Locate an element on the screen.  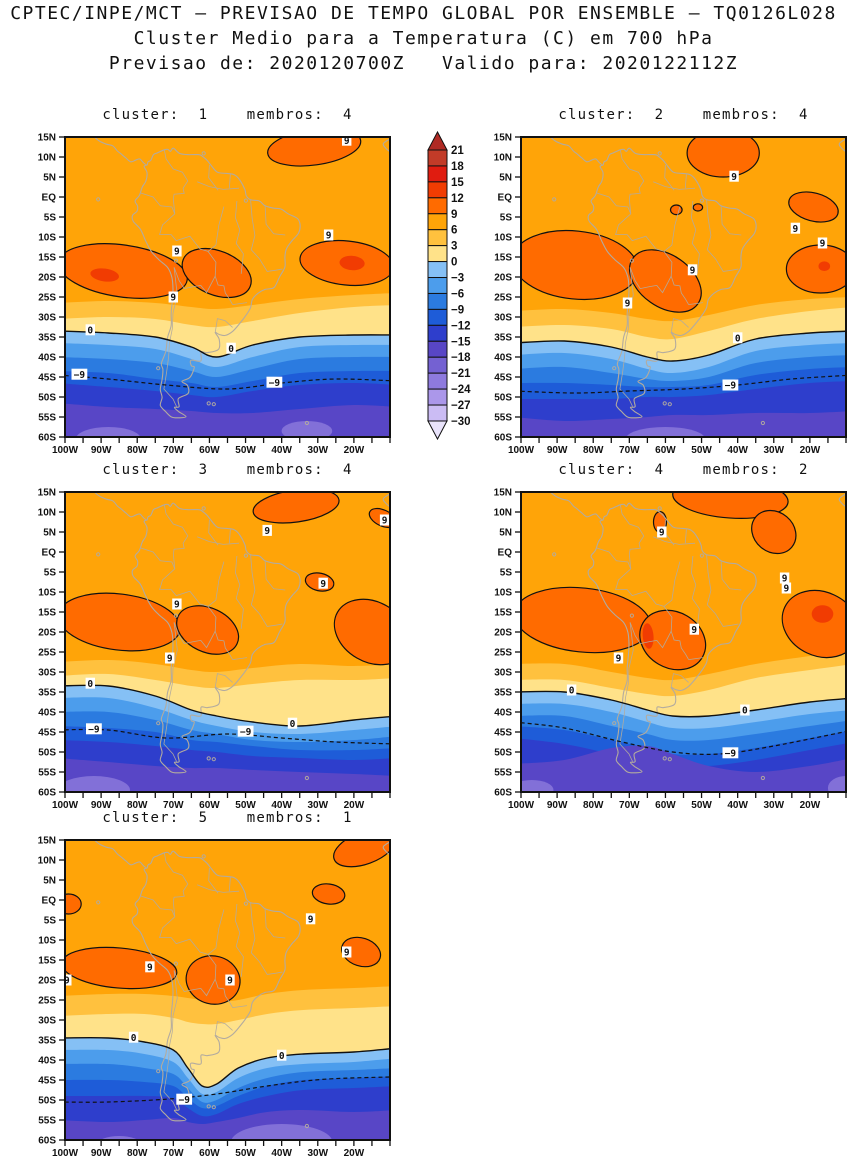
svg-text: −15 is located at coordinates (461, 342).